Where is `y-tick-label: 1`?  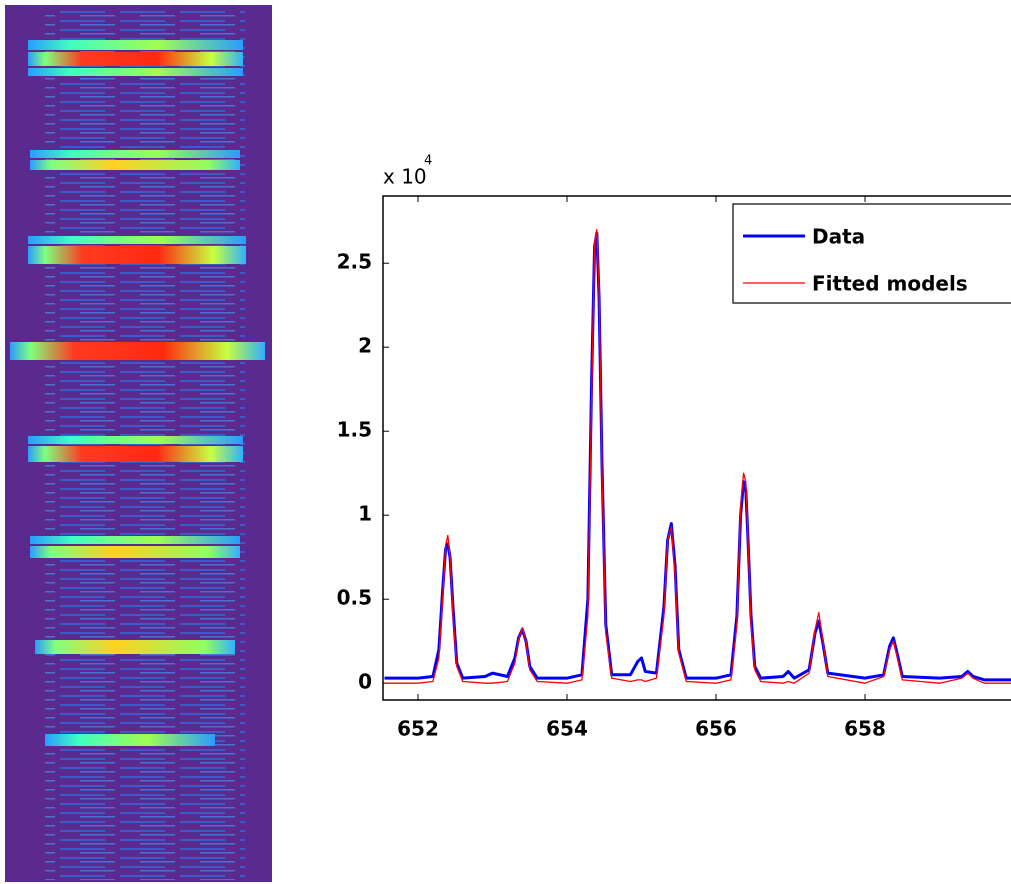 y-tick-label: 1 is located at coordinates (365, 514).